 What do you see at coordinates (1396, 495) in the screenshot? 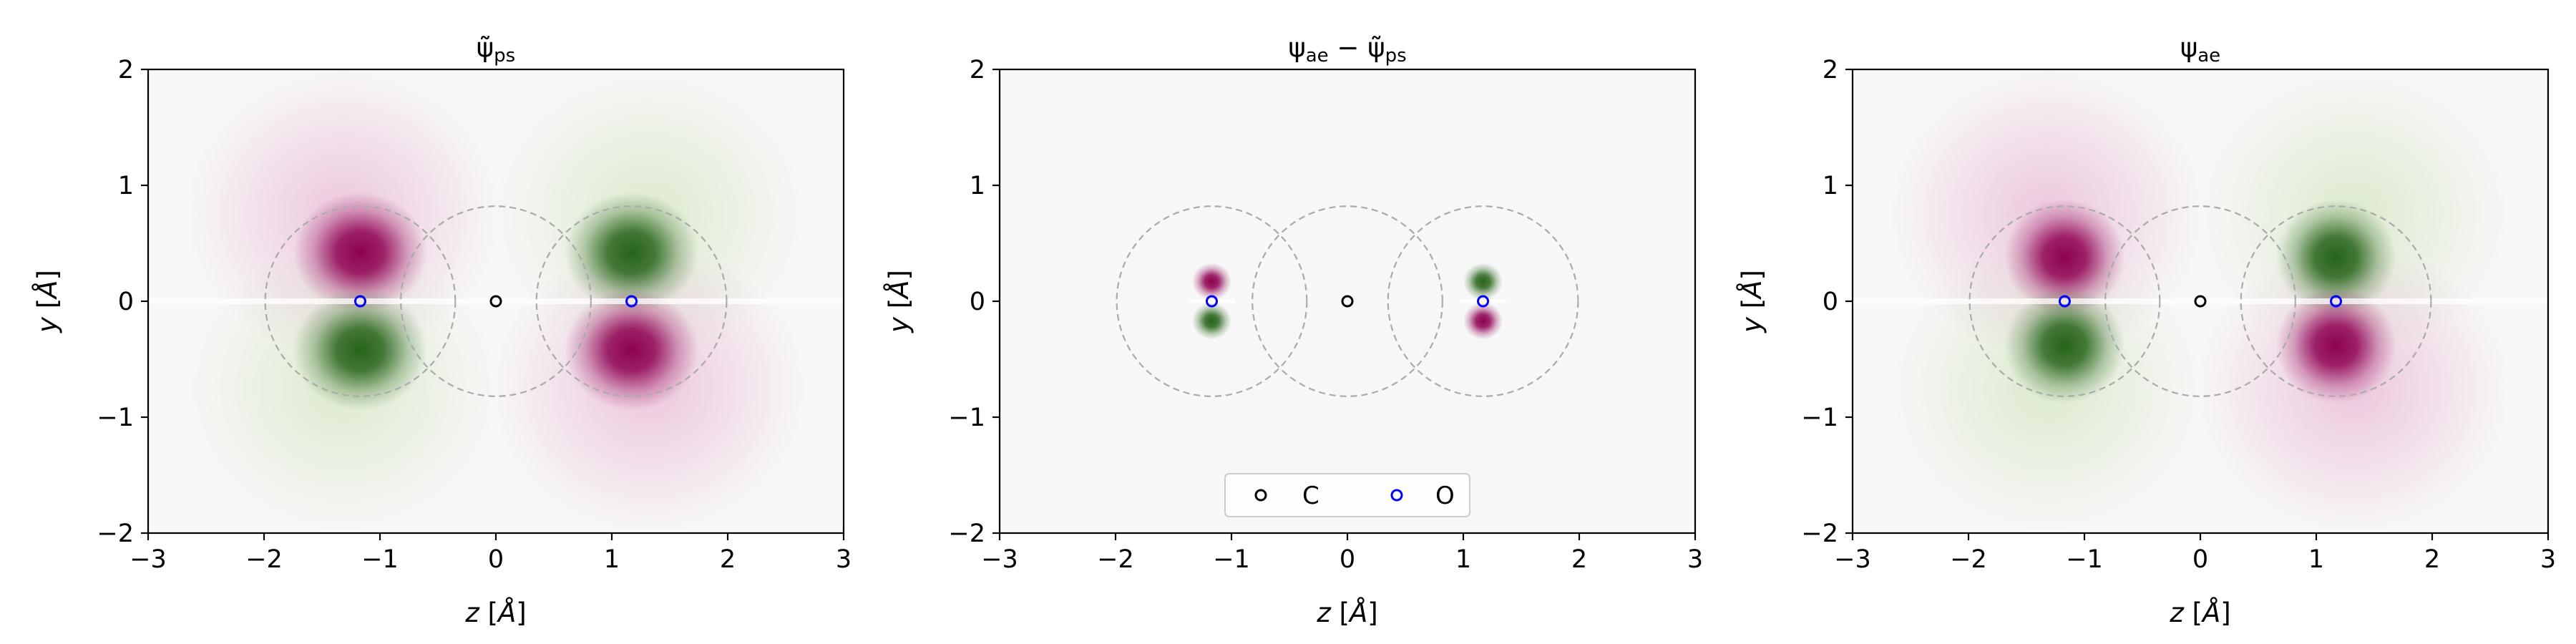
I see `legend-marker-oxygen` at bounding box center [1396, 495].